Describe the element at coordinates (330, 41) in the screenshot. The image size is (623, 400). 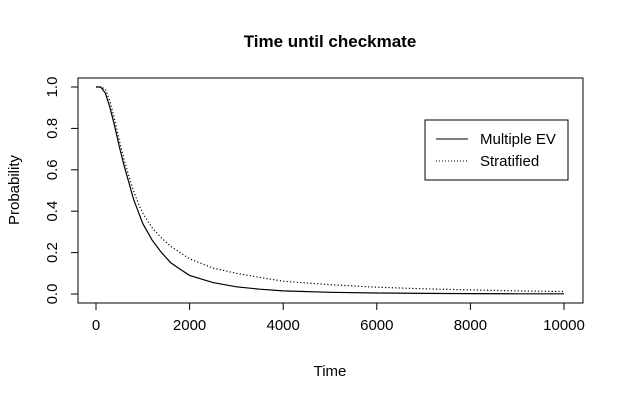
I see `chart-title: Time until checkmate` at that location.